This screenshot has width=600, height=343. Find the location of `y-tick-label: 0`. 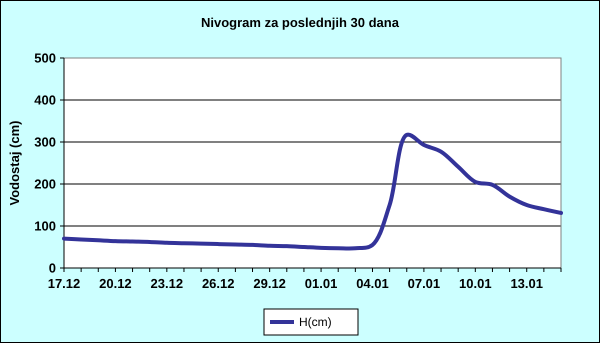

y-tick-label: 0 is located at coordinates (52, 268).